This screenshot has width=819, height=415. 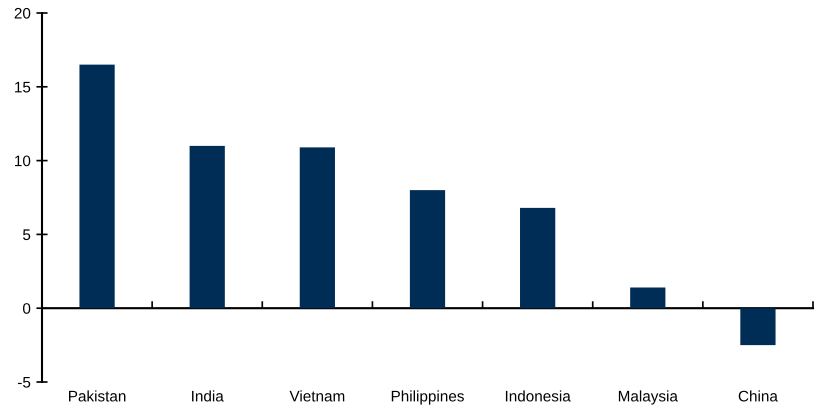 I want to click on x-tick-label: Philippines, so click(x=428, y=397).